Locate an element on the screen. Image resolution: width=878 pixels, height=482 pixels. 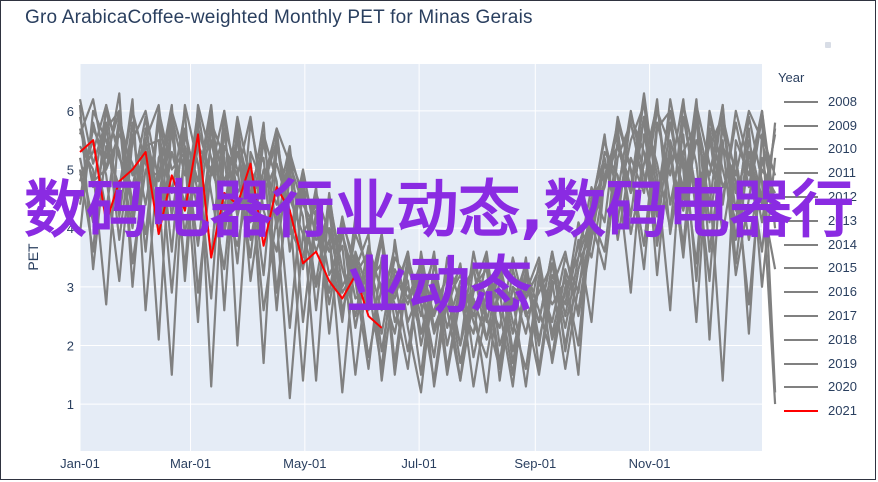
legend-title: Year is located at coordinates (791, 77).